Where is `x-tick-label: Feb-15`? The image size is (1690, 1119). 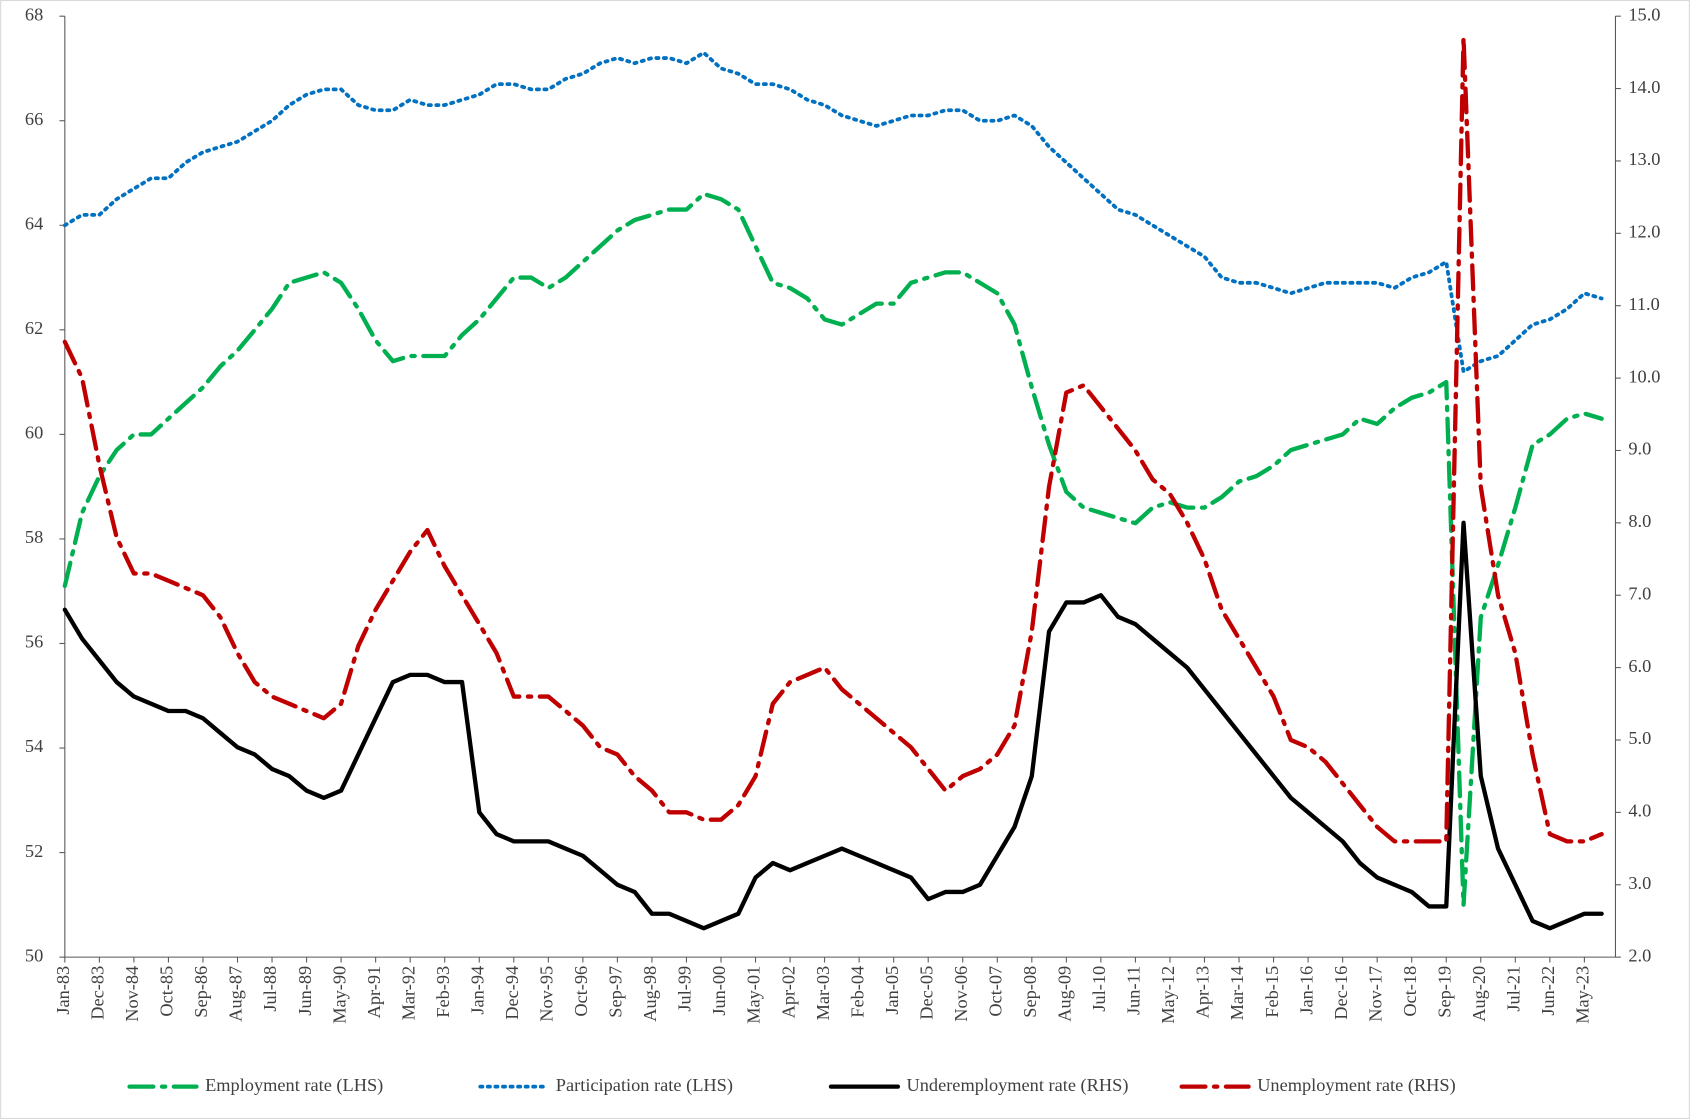 x-tick-label: Feb-15 is located at coordinates (1272, 992).